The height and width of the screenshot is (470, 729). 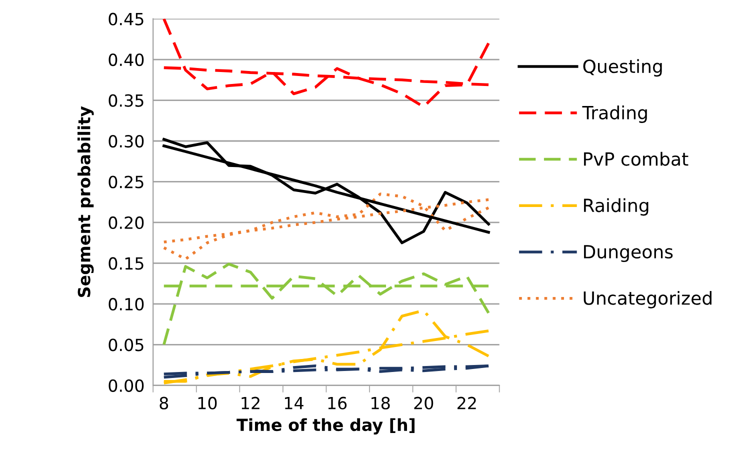 What do you see at coordinates (126, 304) in the screenshot?
I see `y-tick-label: 0.10` at bounding box center [126, 304].